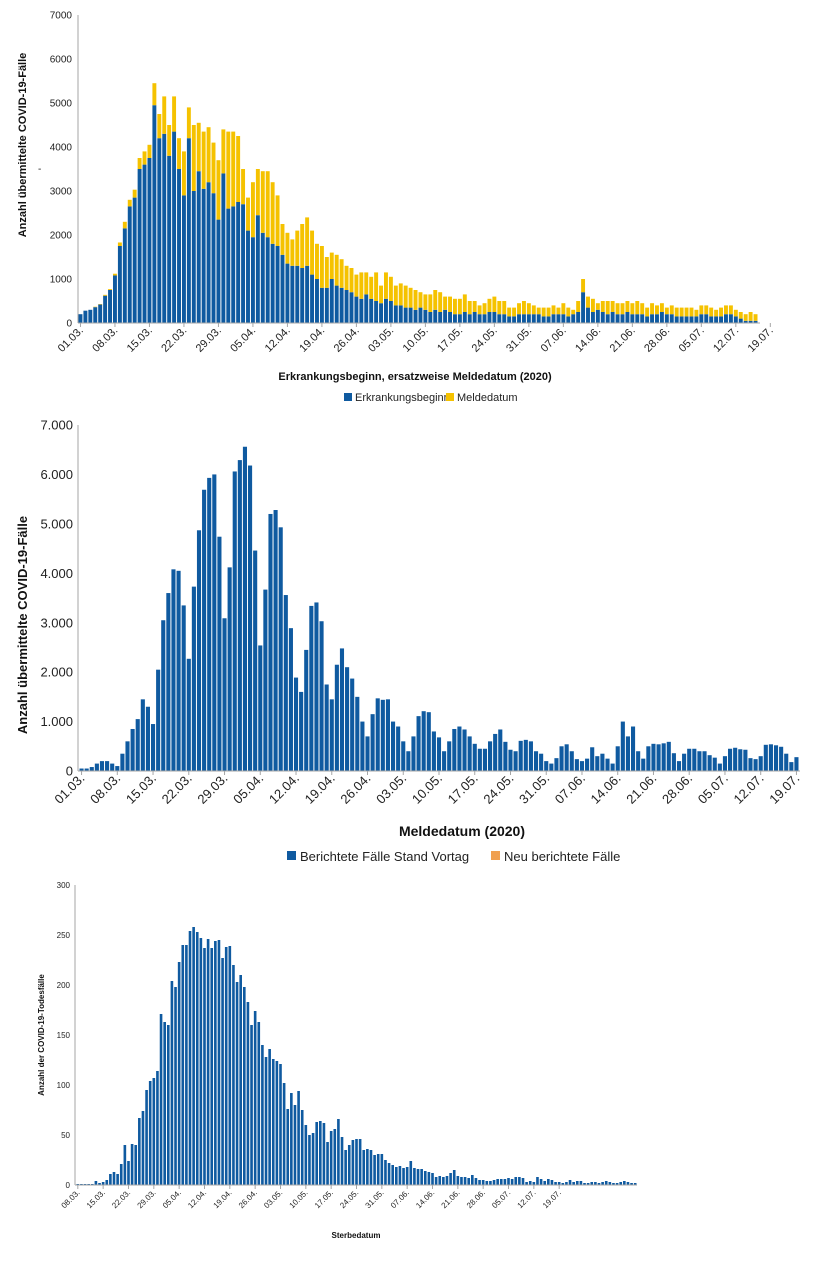 This screenshot has width=830, height=1262. I want to click on x-tick-label: 03.05., so click(273, 1199).